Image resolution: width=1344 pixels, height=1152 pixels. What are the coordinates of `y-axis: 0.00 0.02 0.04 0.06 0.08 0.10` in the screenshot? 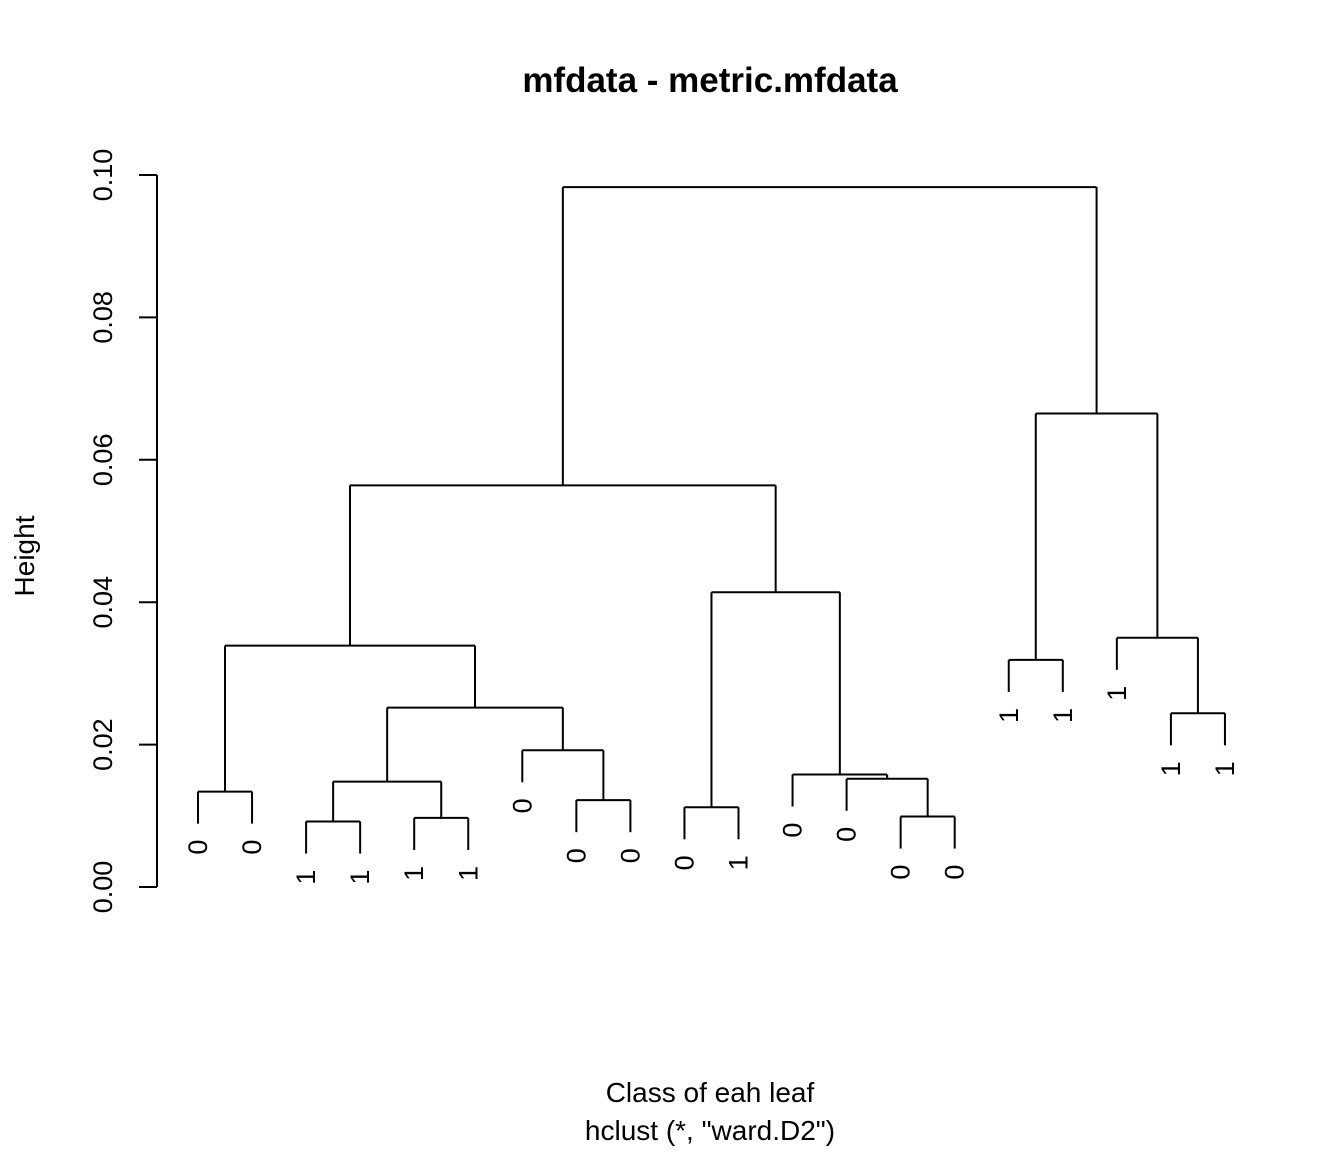 It's located at (123, 531).